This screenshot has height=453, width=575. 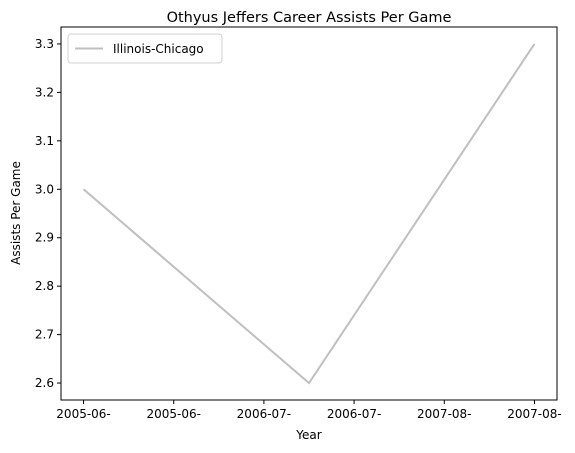 What do you see at coordinates (44, 238) in the screenshot?
I see `y-tick-label: 2.9` at bounding box center [44, 238].